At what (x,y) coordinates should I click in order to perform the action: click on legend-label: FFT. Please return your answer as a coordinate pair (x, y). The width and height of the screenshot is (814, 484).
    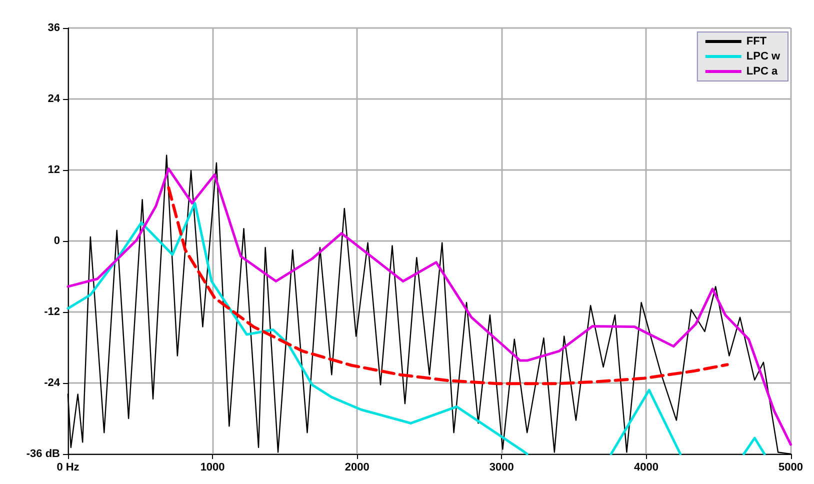
    Looking at the image, I should click on (756, 42).